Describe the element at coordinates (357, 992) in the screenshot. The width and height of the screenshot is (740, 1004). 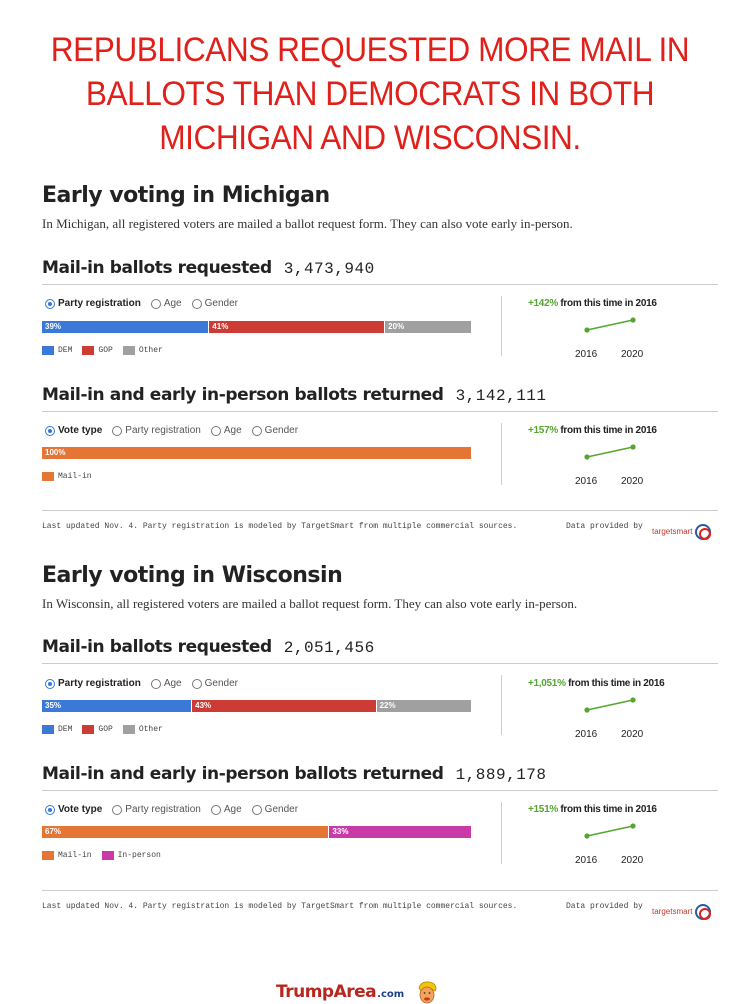
I see `trumparea-brand: TrumpArea .com` at that location.